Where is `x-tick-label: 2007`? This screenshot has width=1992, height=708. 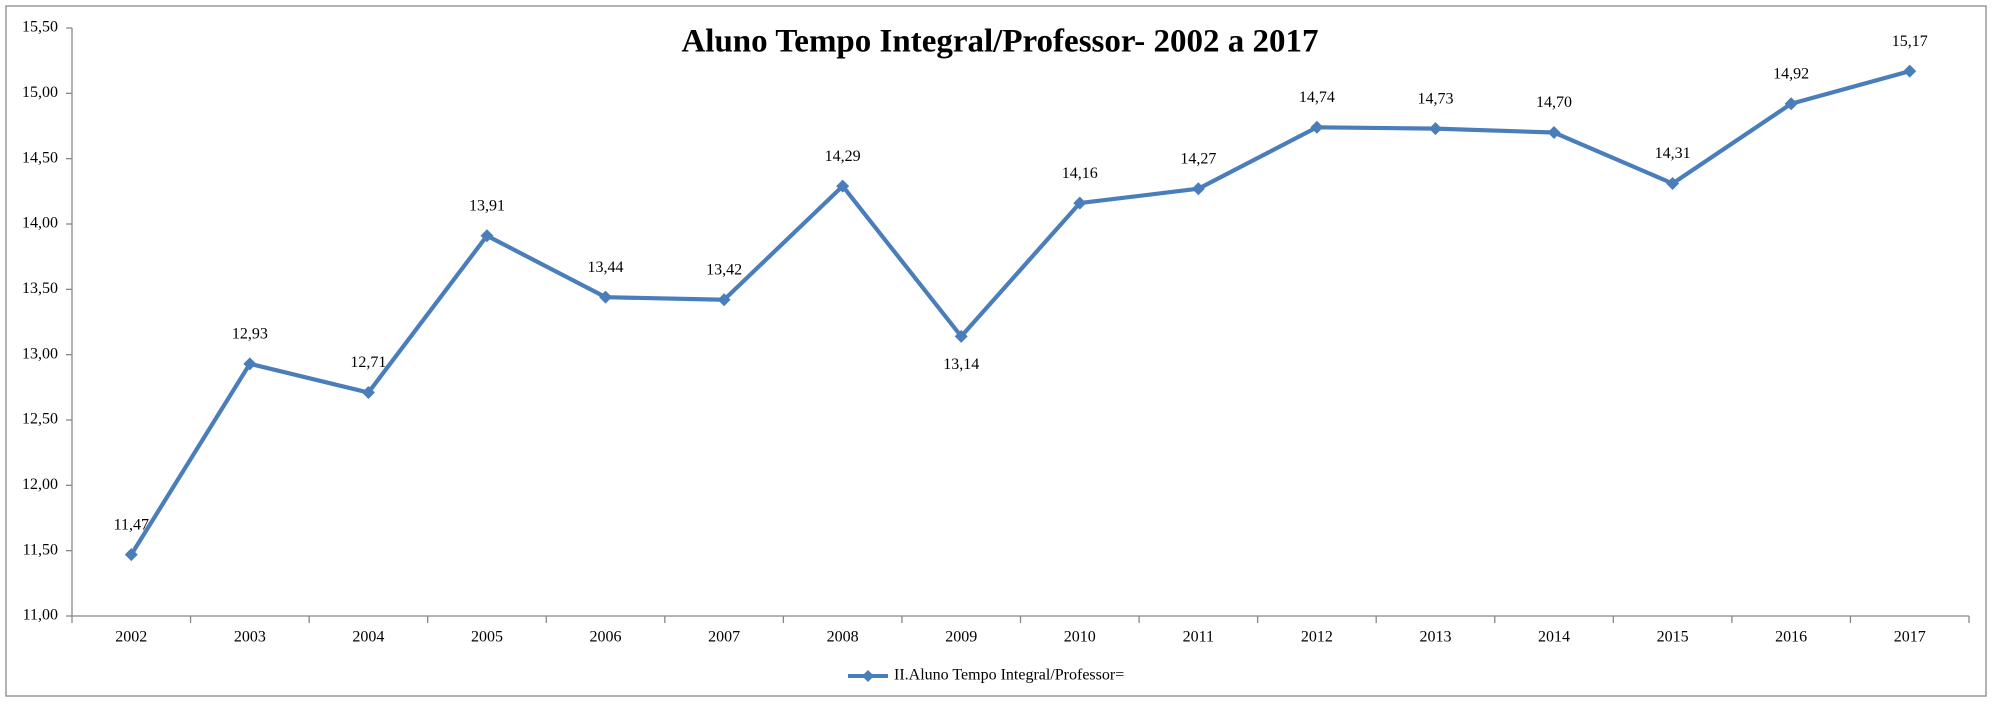 x-tick-label: 2007 is located at coordinates (724, 637).